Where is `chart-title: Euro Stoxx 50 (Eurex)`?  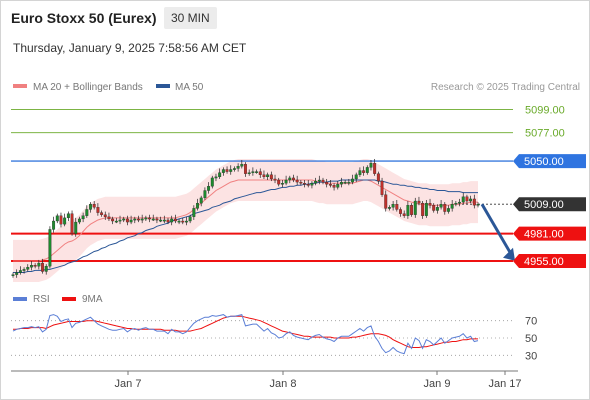 chart-title: Euro Stoxx 50 (Eurex) is located at coordinates (84, 18).